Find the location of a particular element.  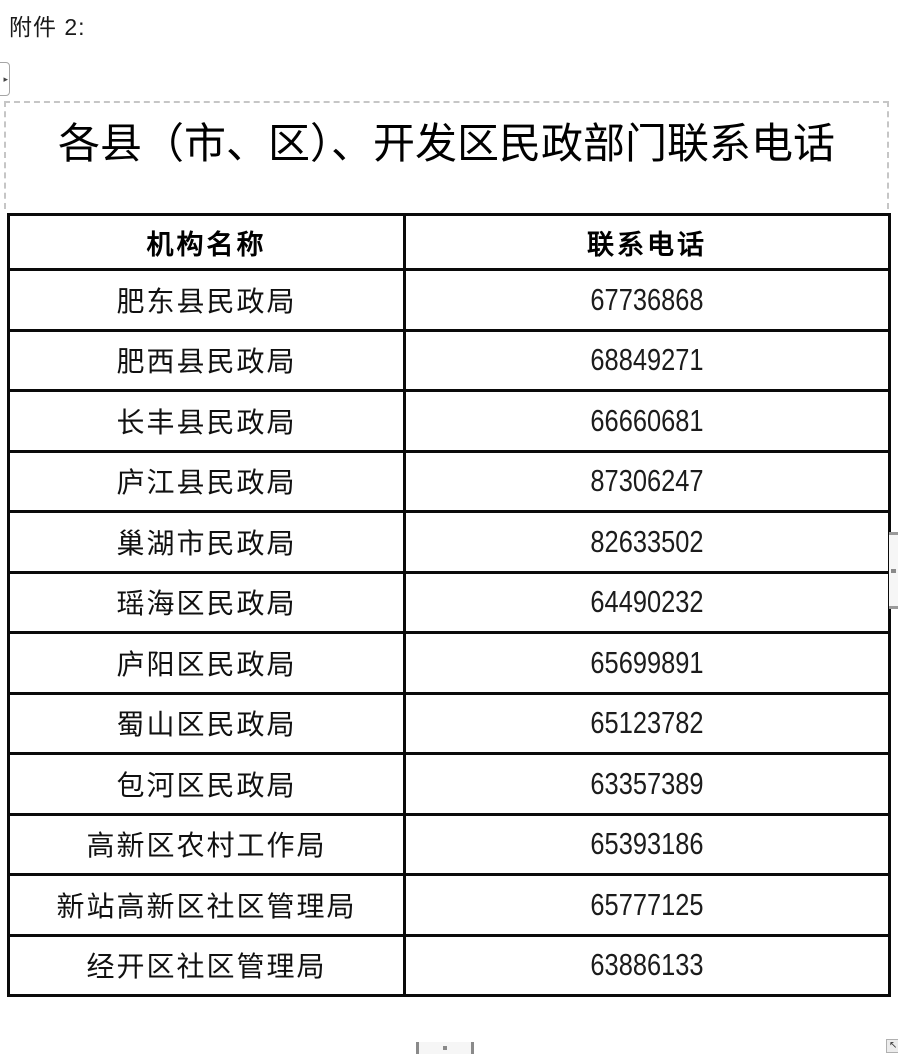

table-header-row: 机构名称 联系电话 is located at coordinates (449, 242).